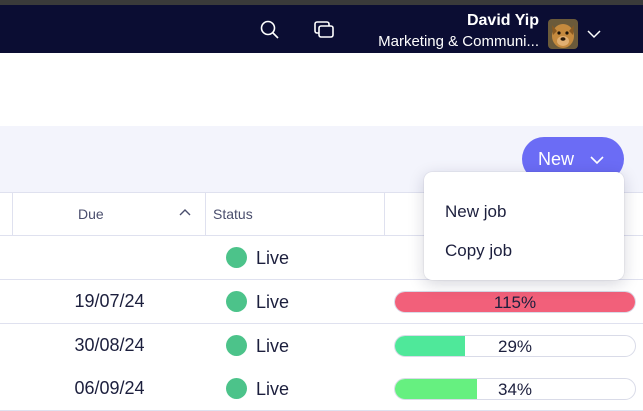 This screenshot has height=411, width=643. What do you see at coordinates (479, 250) in the screenshot?
I see `menu-item-copy-job: Copy job` at bounding box center [479, 250].